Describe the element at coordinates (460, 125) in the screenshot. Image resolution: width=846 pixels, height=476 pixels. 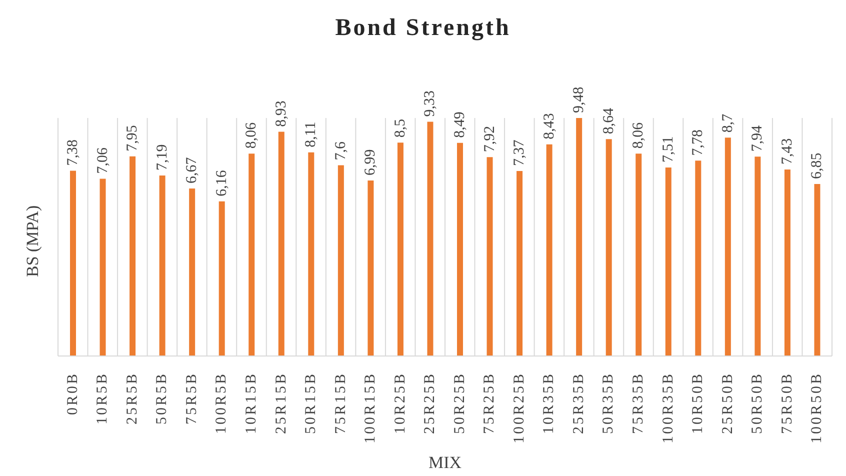
I see `data-label: 8,49` at that location.